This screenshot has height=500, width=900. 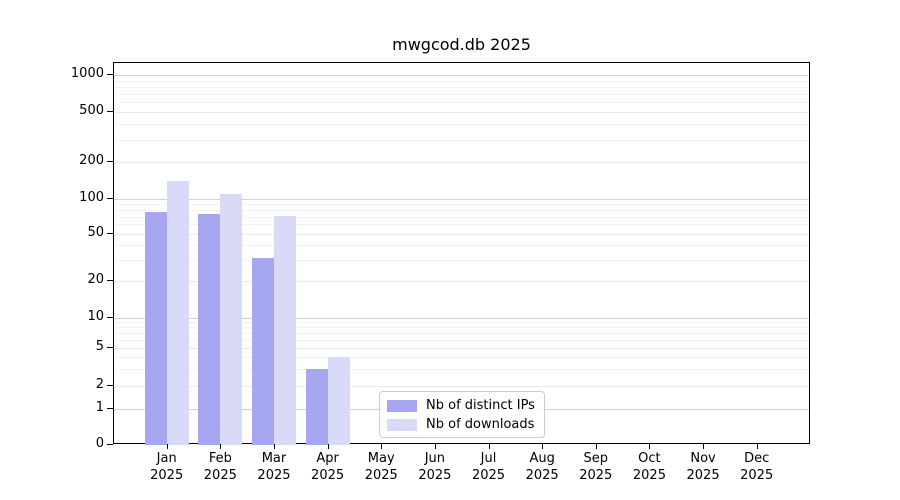 I want to click on y-tick-label: 5, so click(x=99, y=346).